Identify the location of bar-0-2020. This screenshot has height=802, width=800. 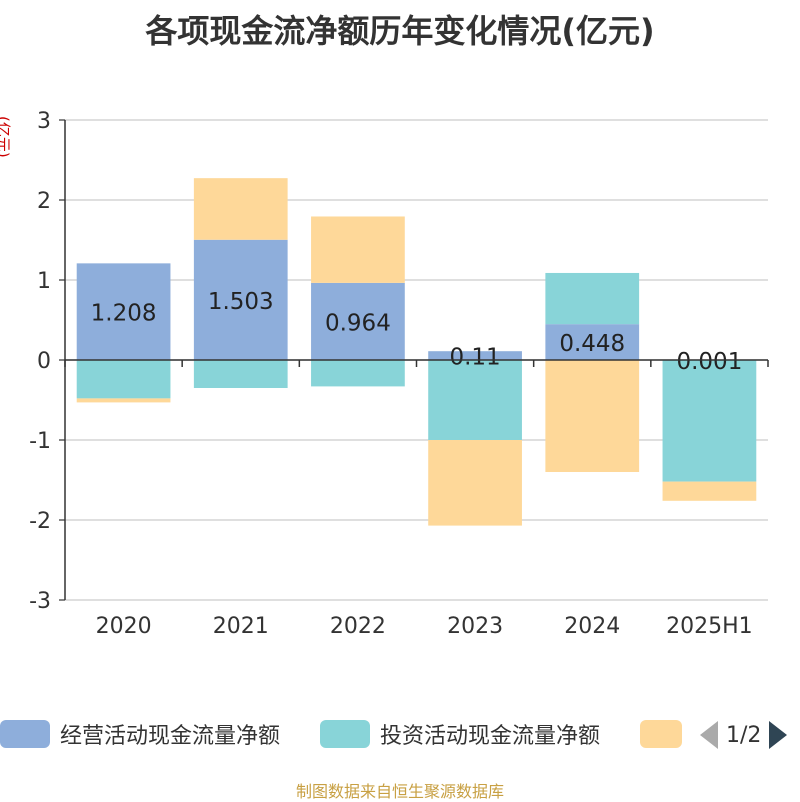
(123, 311).